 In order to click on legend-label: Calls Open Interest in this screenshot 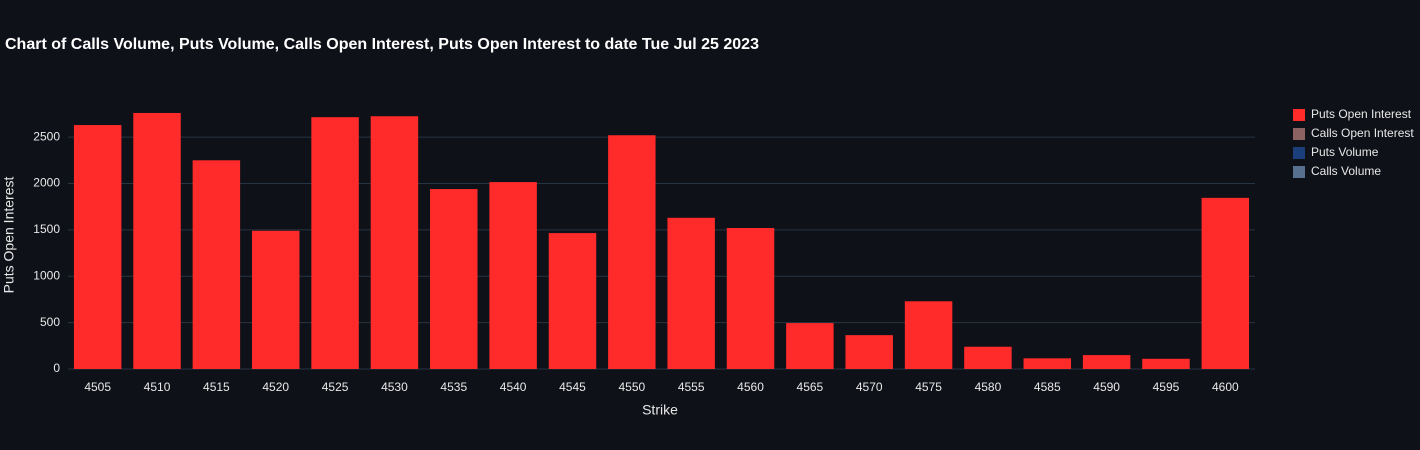, I will do `click(1362, 133)`.